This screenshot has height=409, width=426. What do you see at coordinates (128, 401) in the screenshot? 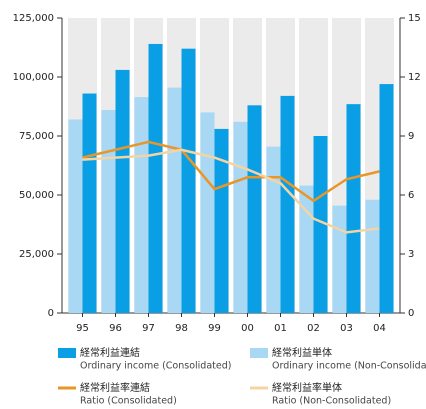
I see `legend-description: Ratio (Consolidated)` at bounding box center [128, 401].